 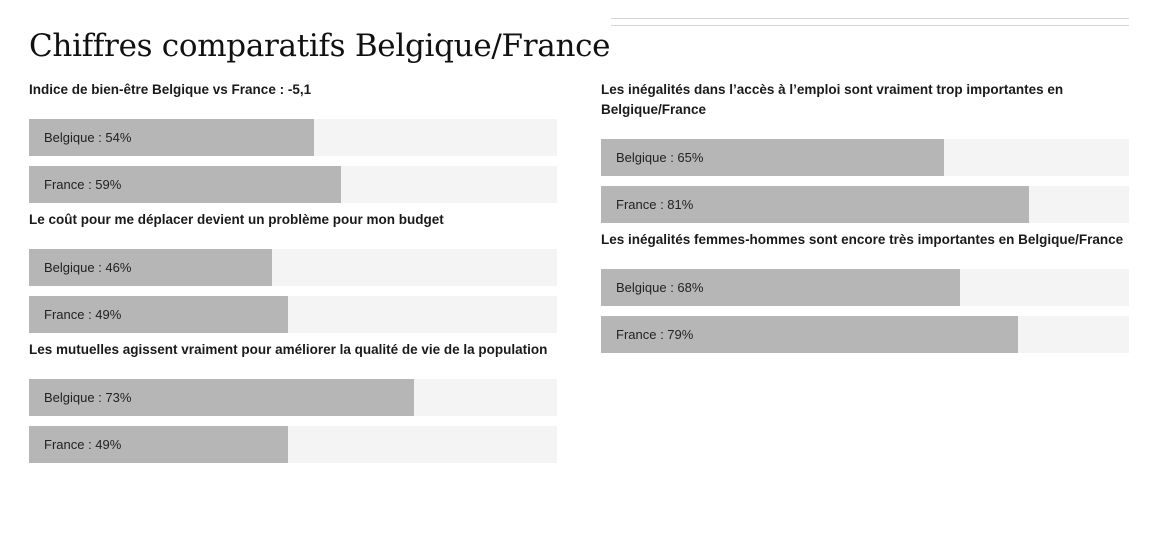 I want to click on bar-label: Belgique : 68%, so click(x=660, y=287).